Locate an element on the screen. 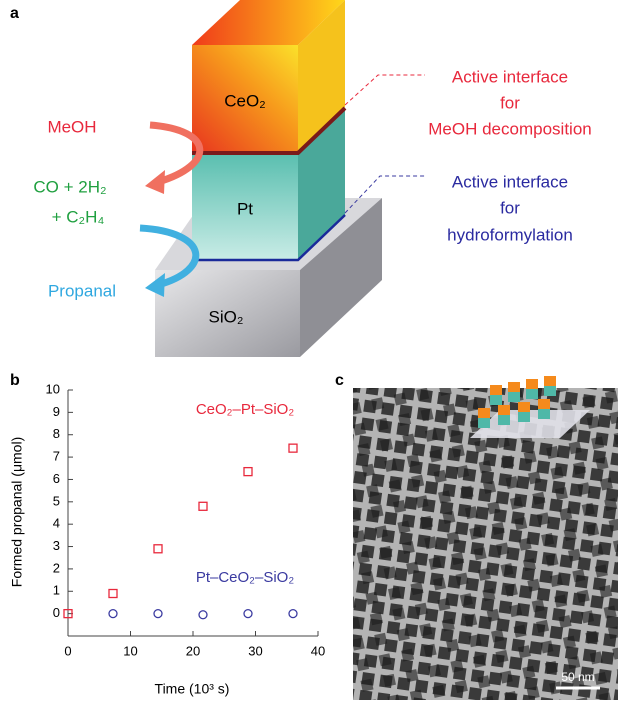 The image size is (618, 705). scale-bar-label: 50 nm is located at coordinates (577, 677).